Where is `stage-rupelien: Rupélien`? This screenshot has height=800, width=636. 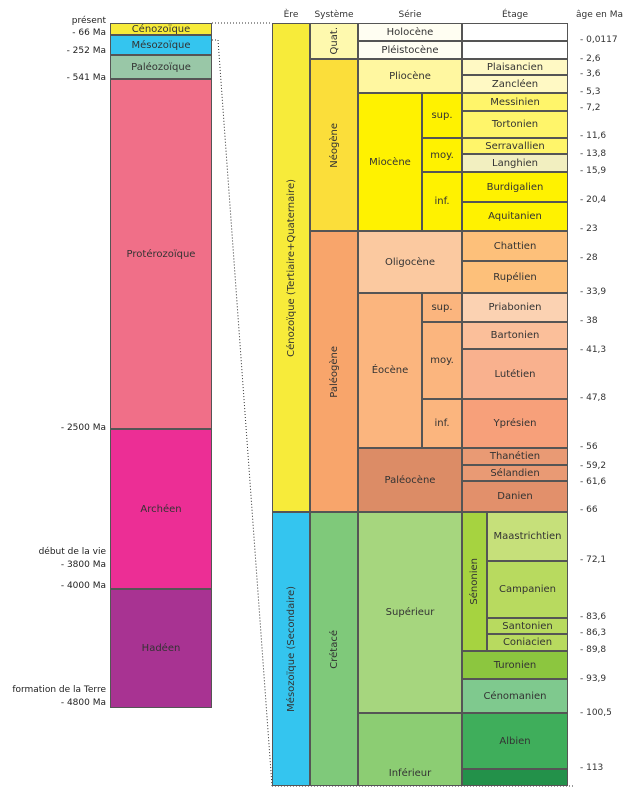
stage-rupelien: Rupélien is located at coordinates (515, 277).